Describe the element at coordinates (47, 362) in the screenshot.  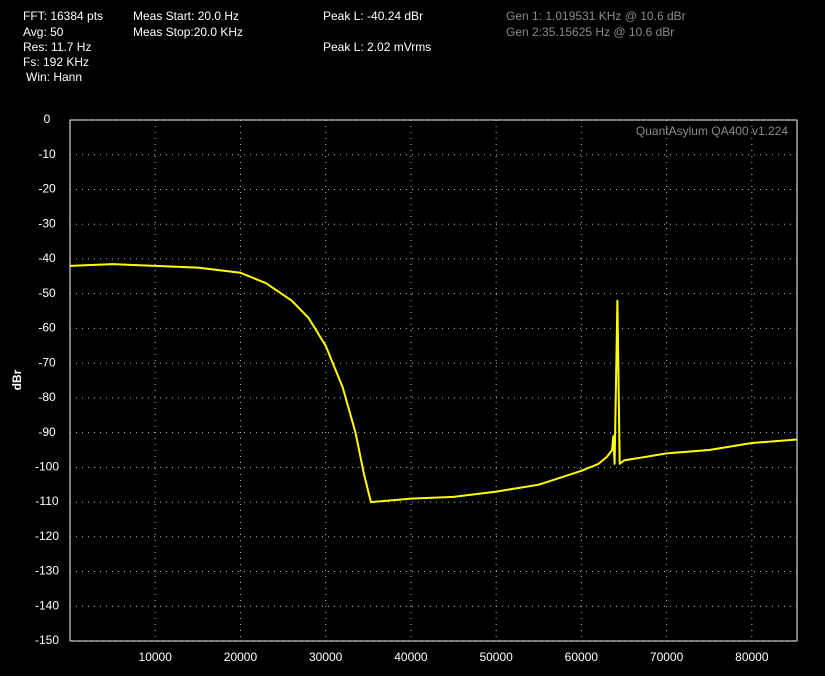
I see `y-tick-label: -70` at that location.